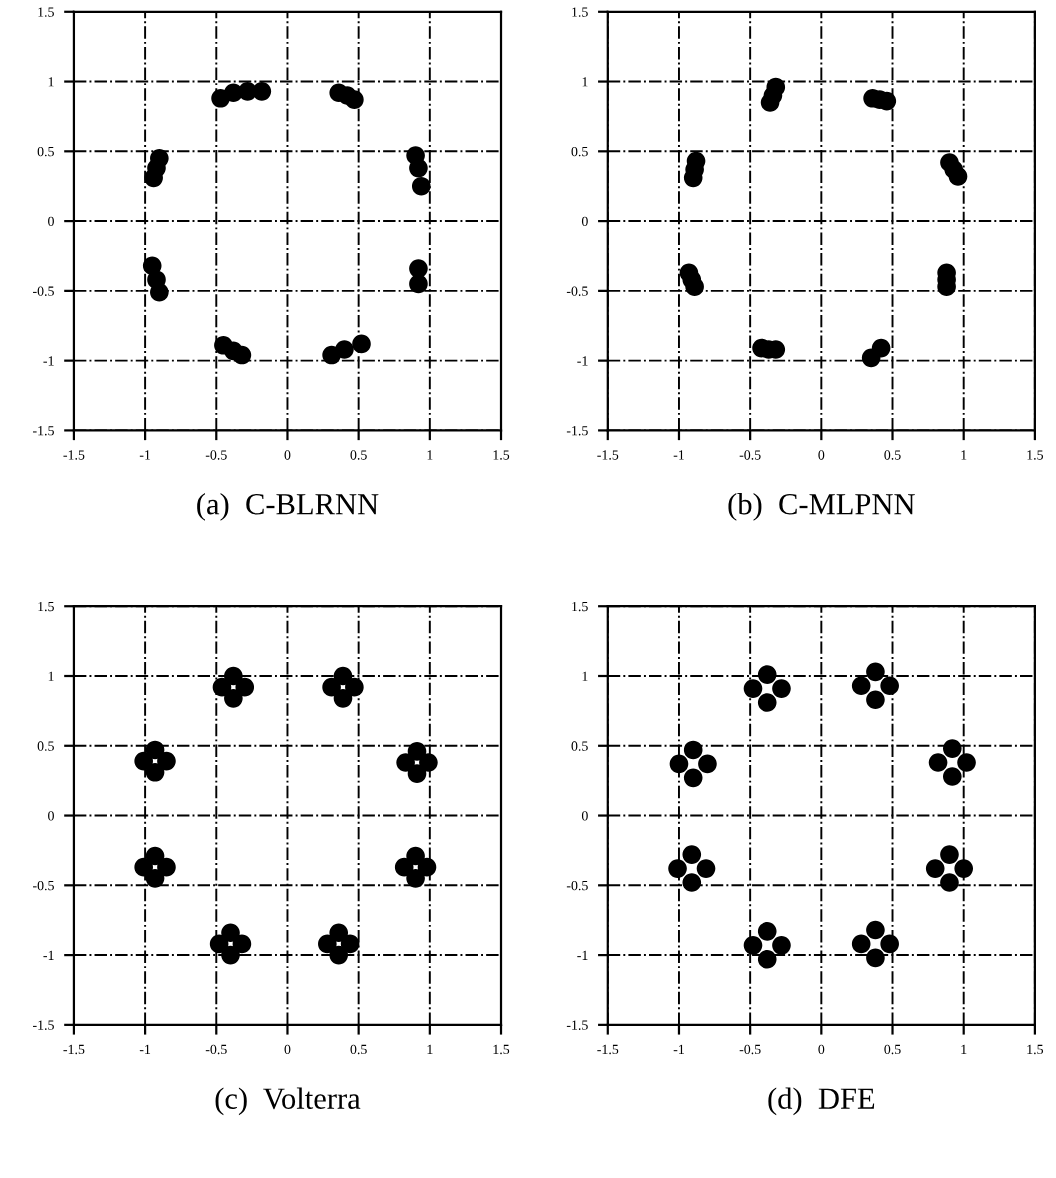  Describe the element at coordinates (821, 507) in the screenshot. I see `text: (b) C-MLPNN` at that location.